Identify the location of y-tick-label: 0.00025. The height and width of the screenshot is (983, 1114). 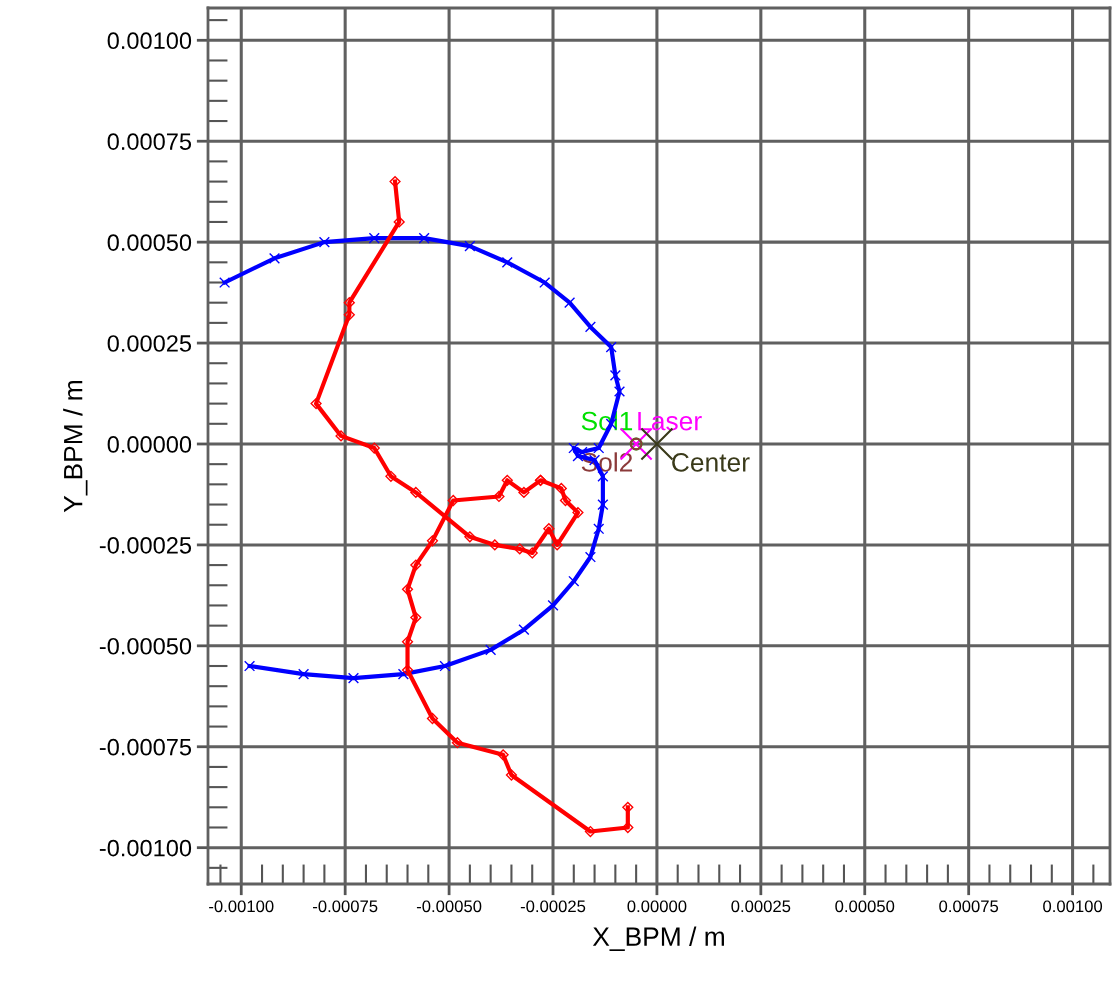
(149, 343).